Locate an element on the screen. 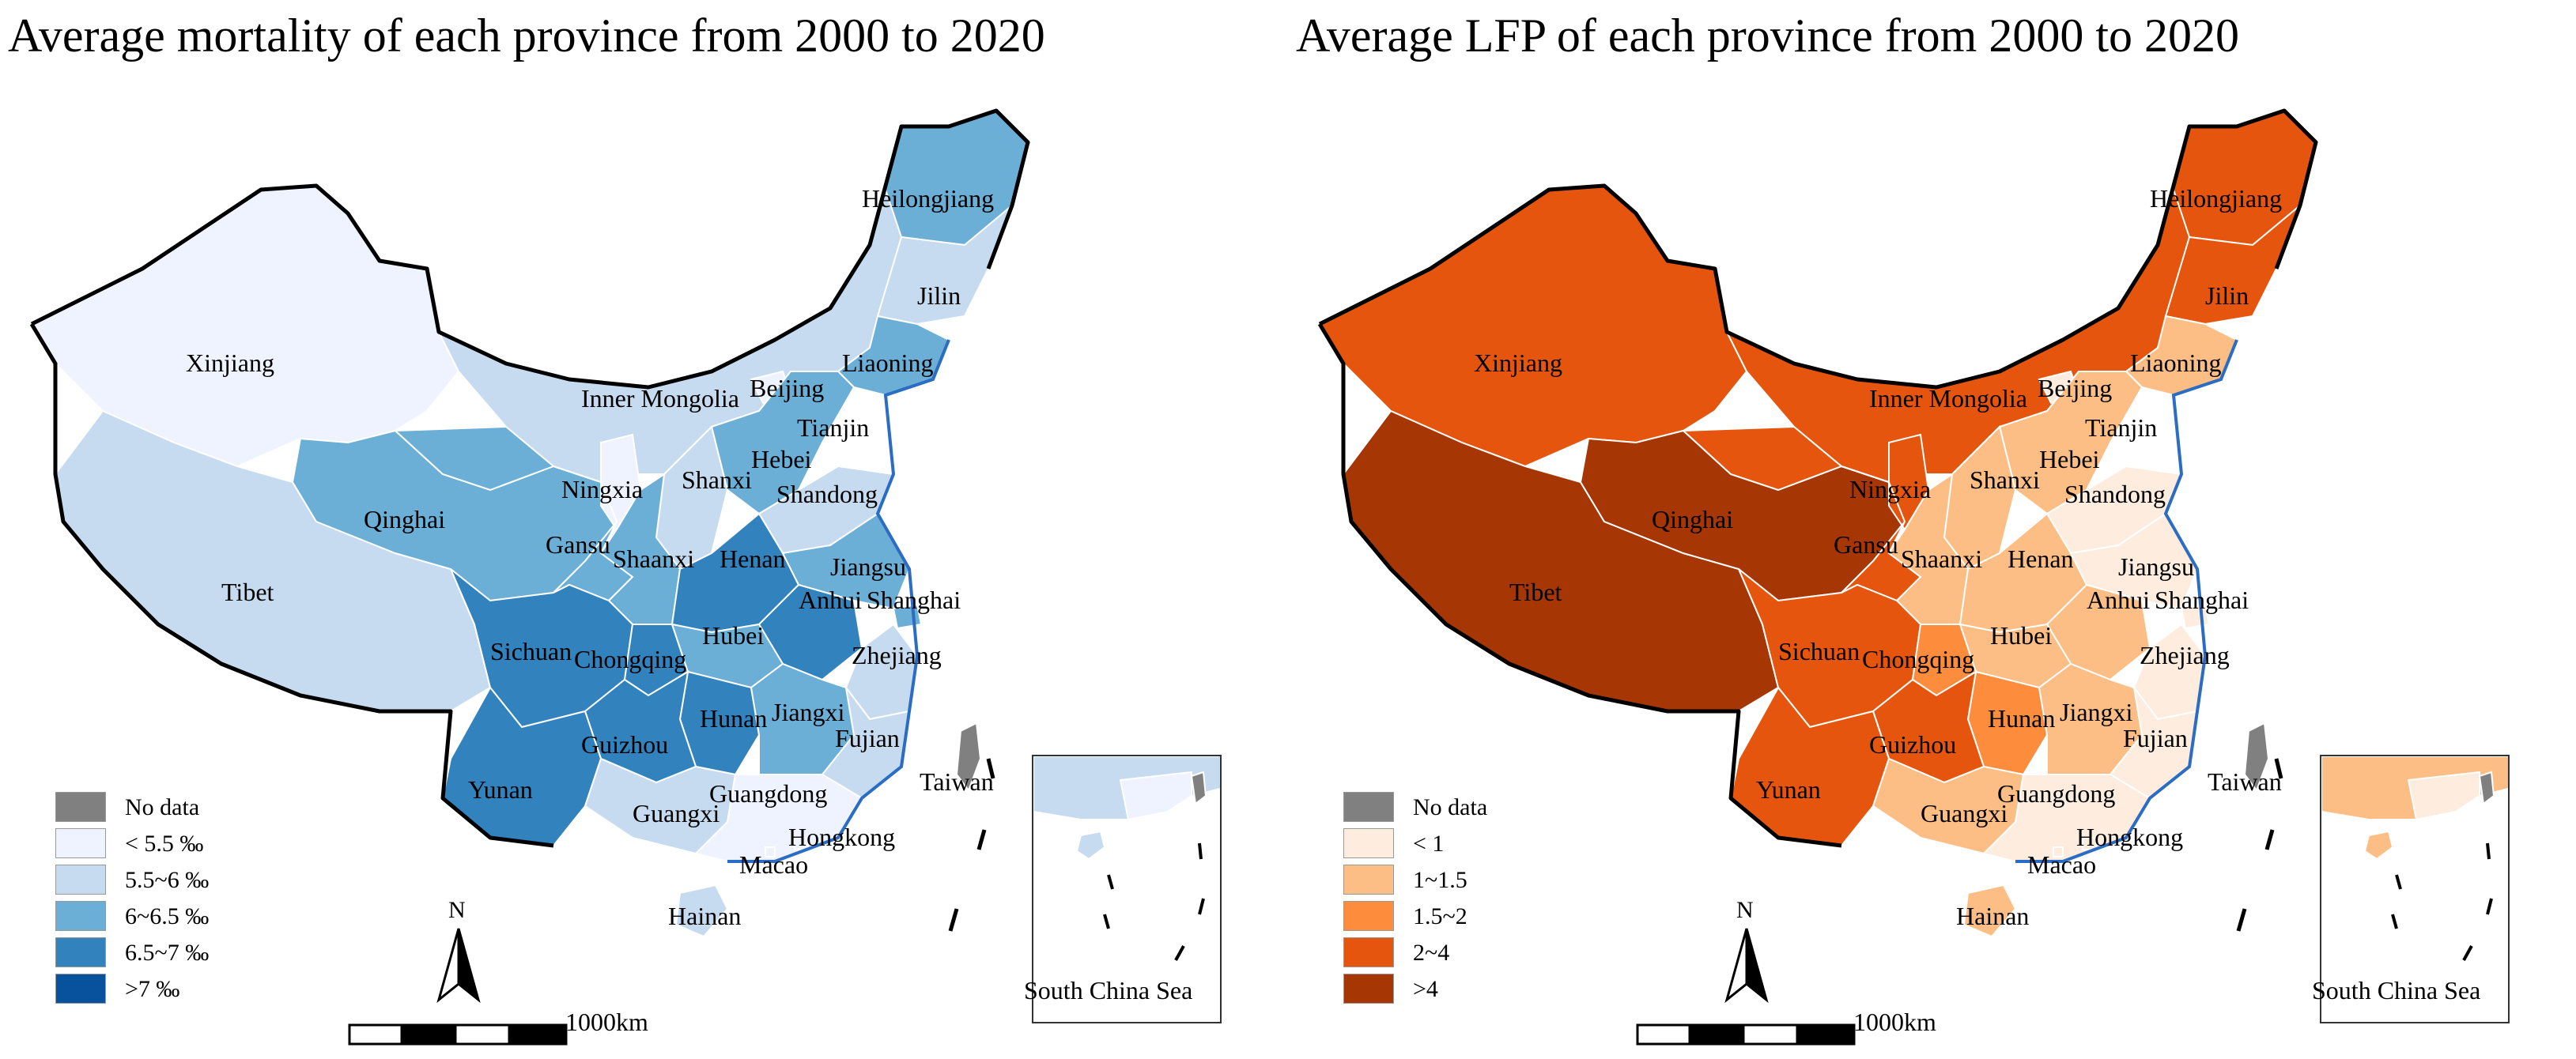  inset-map is located at coordinates (1127, 889).